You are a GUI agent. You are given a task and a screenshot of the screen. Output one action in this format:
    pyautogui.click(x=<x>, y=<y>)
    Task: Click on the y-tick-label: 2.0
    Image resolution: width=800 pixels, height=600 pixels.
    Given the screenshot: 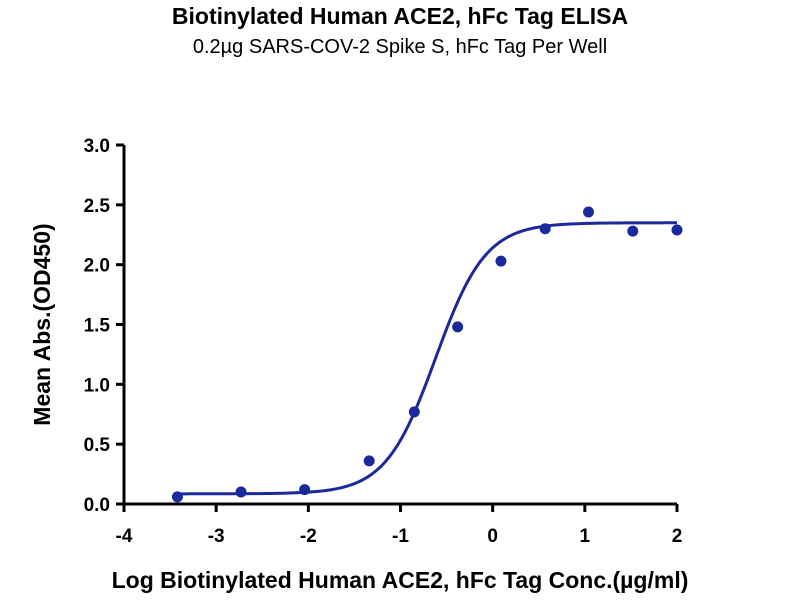 What is the action you would take?
    pyautogui.click(x=97, y=266)
    